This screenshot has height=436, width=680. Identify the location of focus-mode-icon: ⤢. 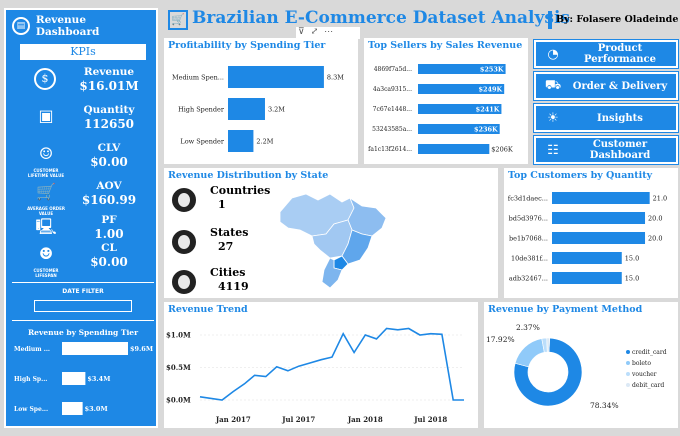
(314, 32).